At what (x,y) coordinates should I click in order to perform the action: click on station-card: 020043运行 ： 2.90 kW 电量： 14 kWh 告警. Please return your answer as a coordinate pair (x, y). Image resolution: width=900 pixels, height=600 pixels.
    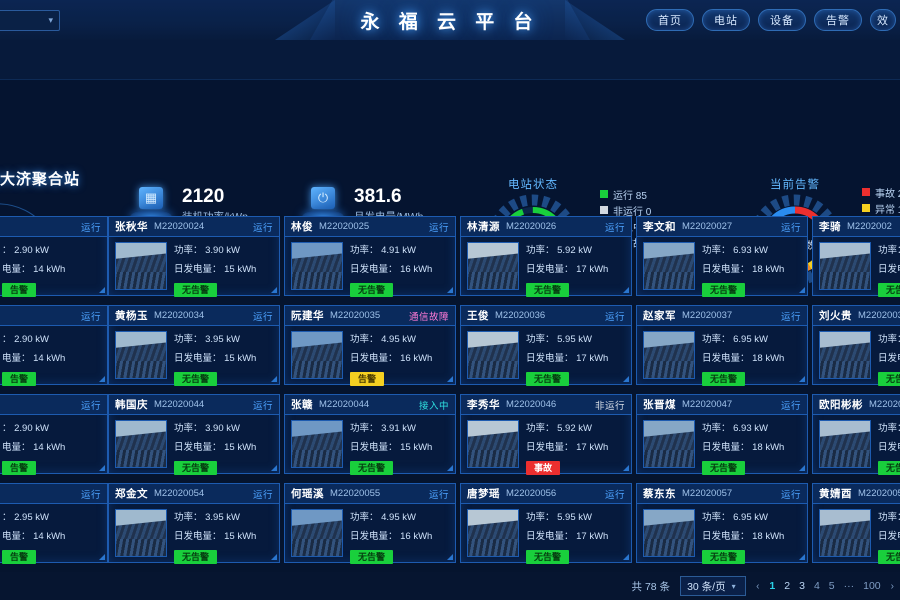
    Looking at the image, I should click on (54, 434).